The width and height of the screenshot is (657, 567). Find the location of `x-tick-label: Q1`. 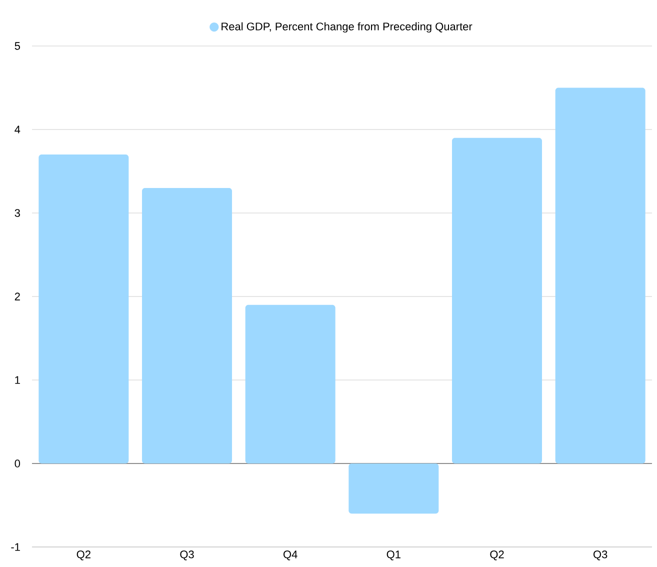

x-tick-label: Q1 is located at coordinates (393, 555).